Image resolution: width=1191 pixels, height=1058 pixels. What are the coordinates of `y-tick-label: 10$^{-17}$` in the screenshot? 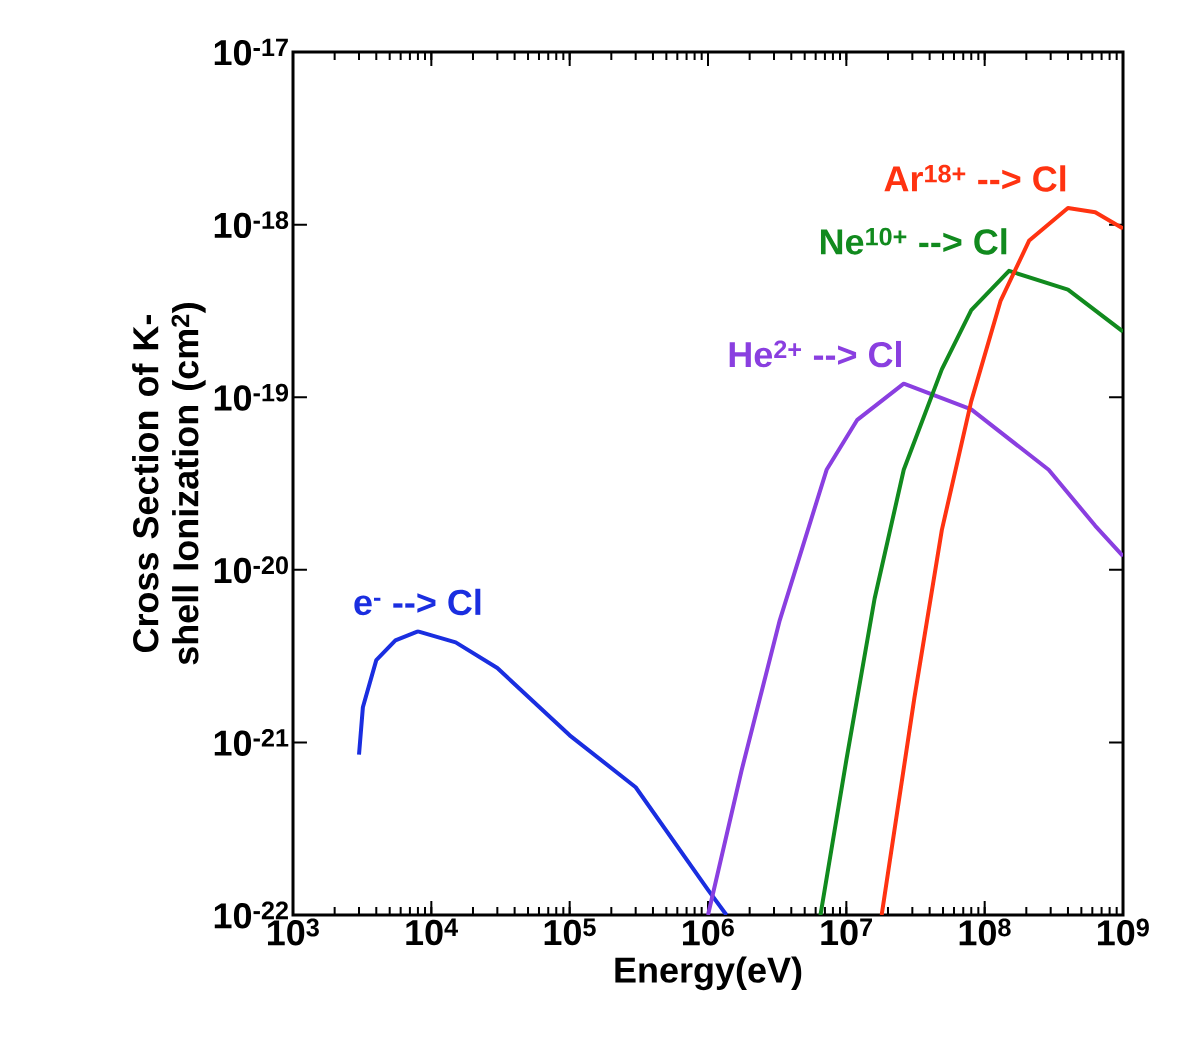 It's located at (251, 52).